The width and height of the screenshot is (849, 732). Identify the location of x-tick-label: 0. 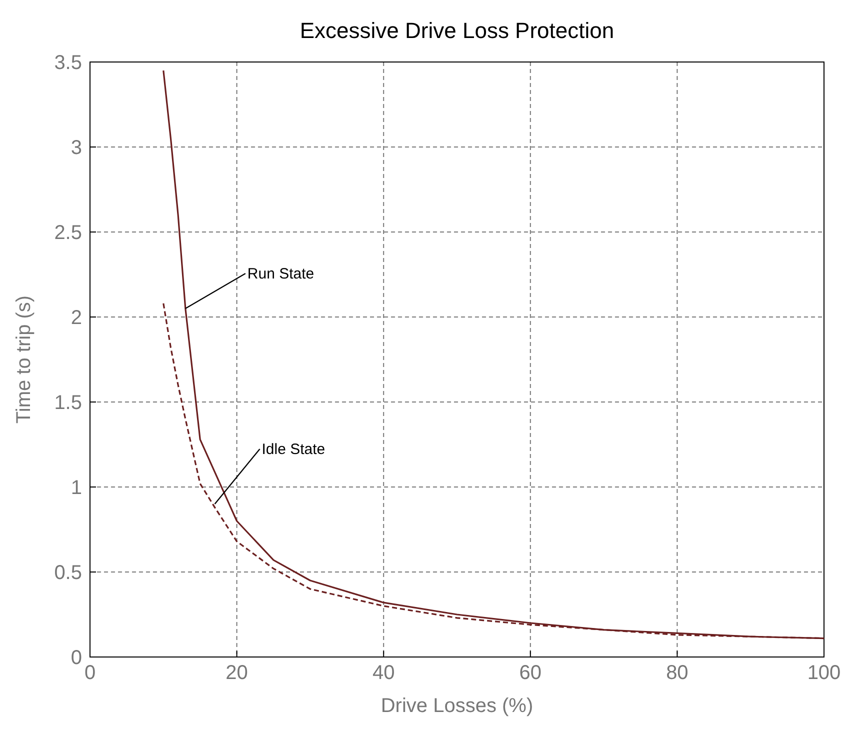
(90, 673).